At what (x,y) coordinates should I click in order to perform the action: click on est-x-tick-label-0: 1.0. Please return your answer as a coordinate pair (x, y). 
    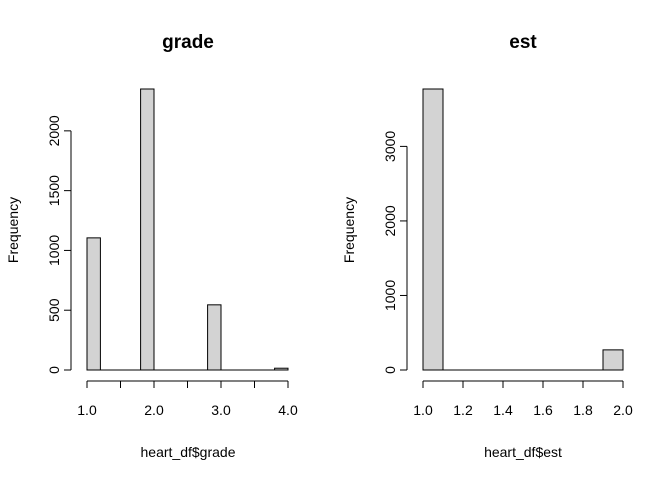
    Looking at the image, I should click on (423, 410).